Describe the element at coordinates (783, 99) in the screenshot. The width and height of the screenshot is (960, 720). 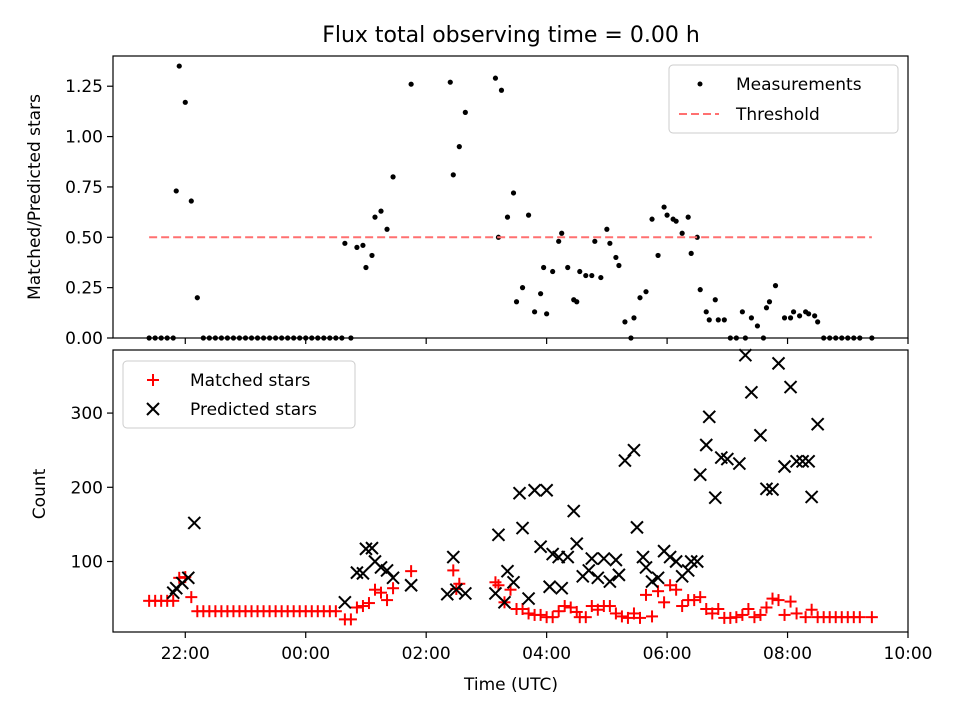
I see `top-legend-box` at that location.